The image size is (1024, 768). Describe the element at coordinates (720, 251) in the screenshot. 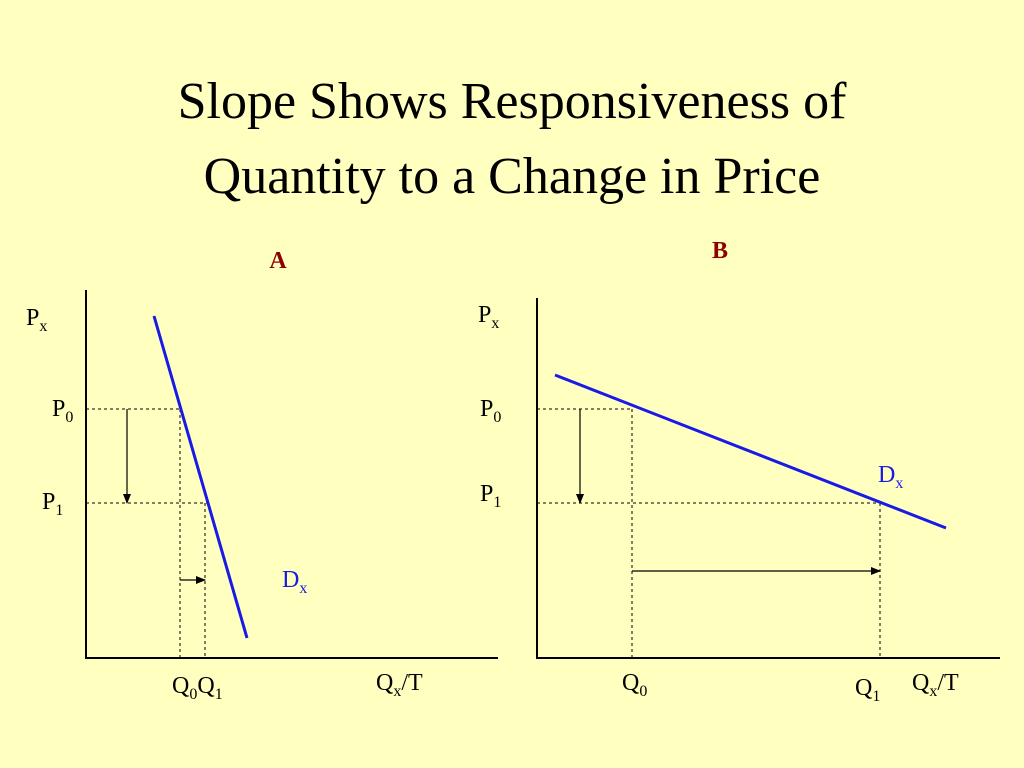

I see `panel-label: B` at that location.